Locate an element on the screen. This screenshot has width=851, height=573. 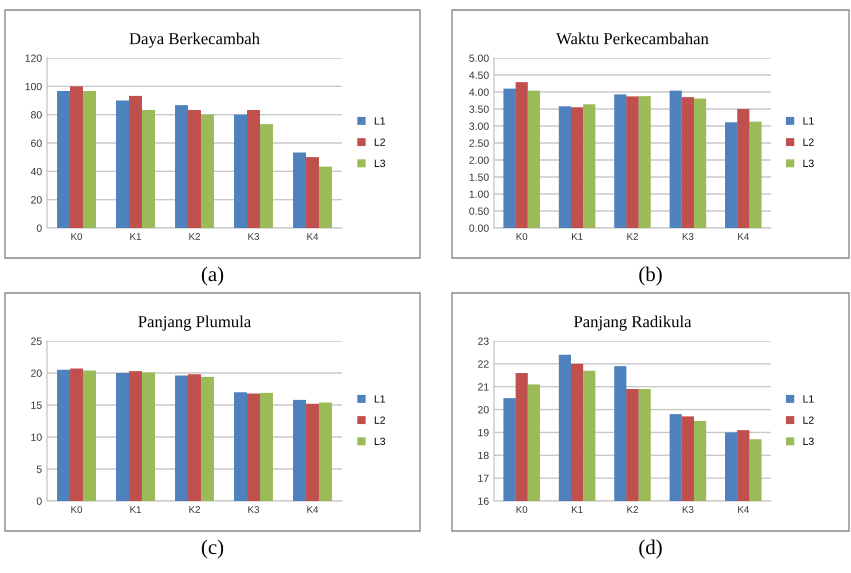
y-tick-label: 0.50 is located at coordinates (479, 211).